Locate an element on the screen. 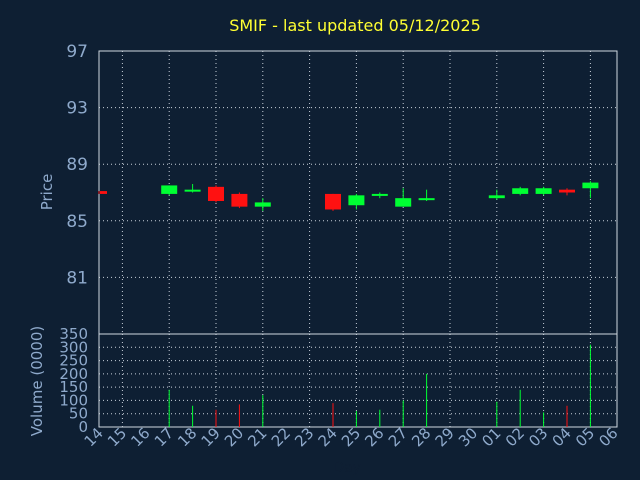 The image size is (640, 480). price-axis-ticks: 97 93 89 85 81 is located at coordinates (77, 165).